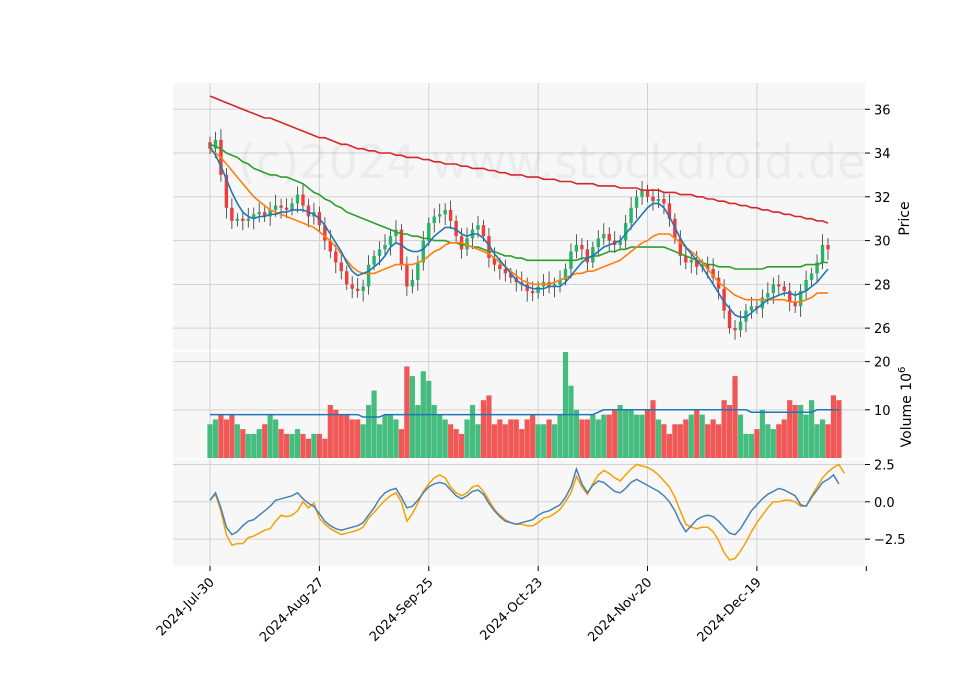 The image size is (960, 690). I want to click on volume-axis-label-text: Volume 10, so click(907, 410).